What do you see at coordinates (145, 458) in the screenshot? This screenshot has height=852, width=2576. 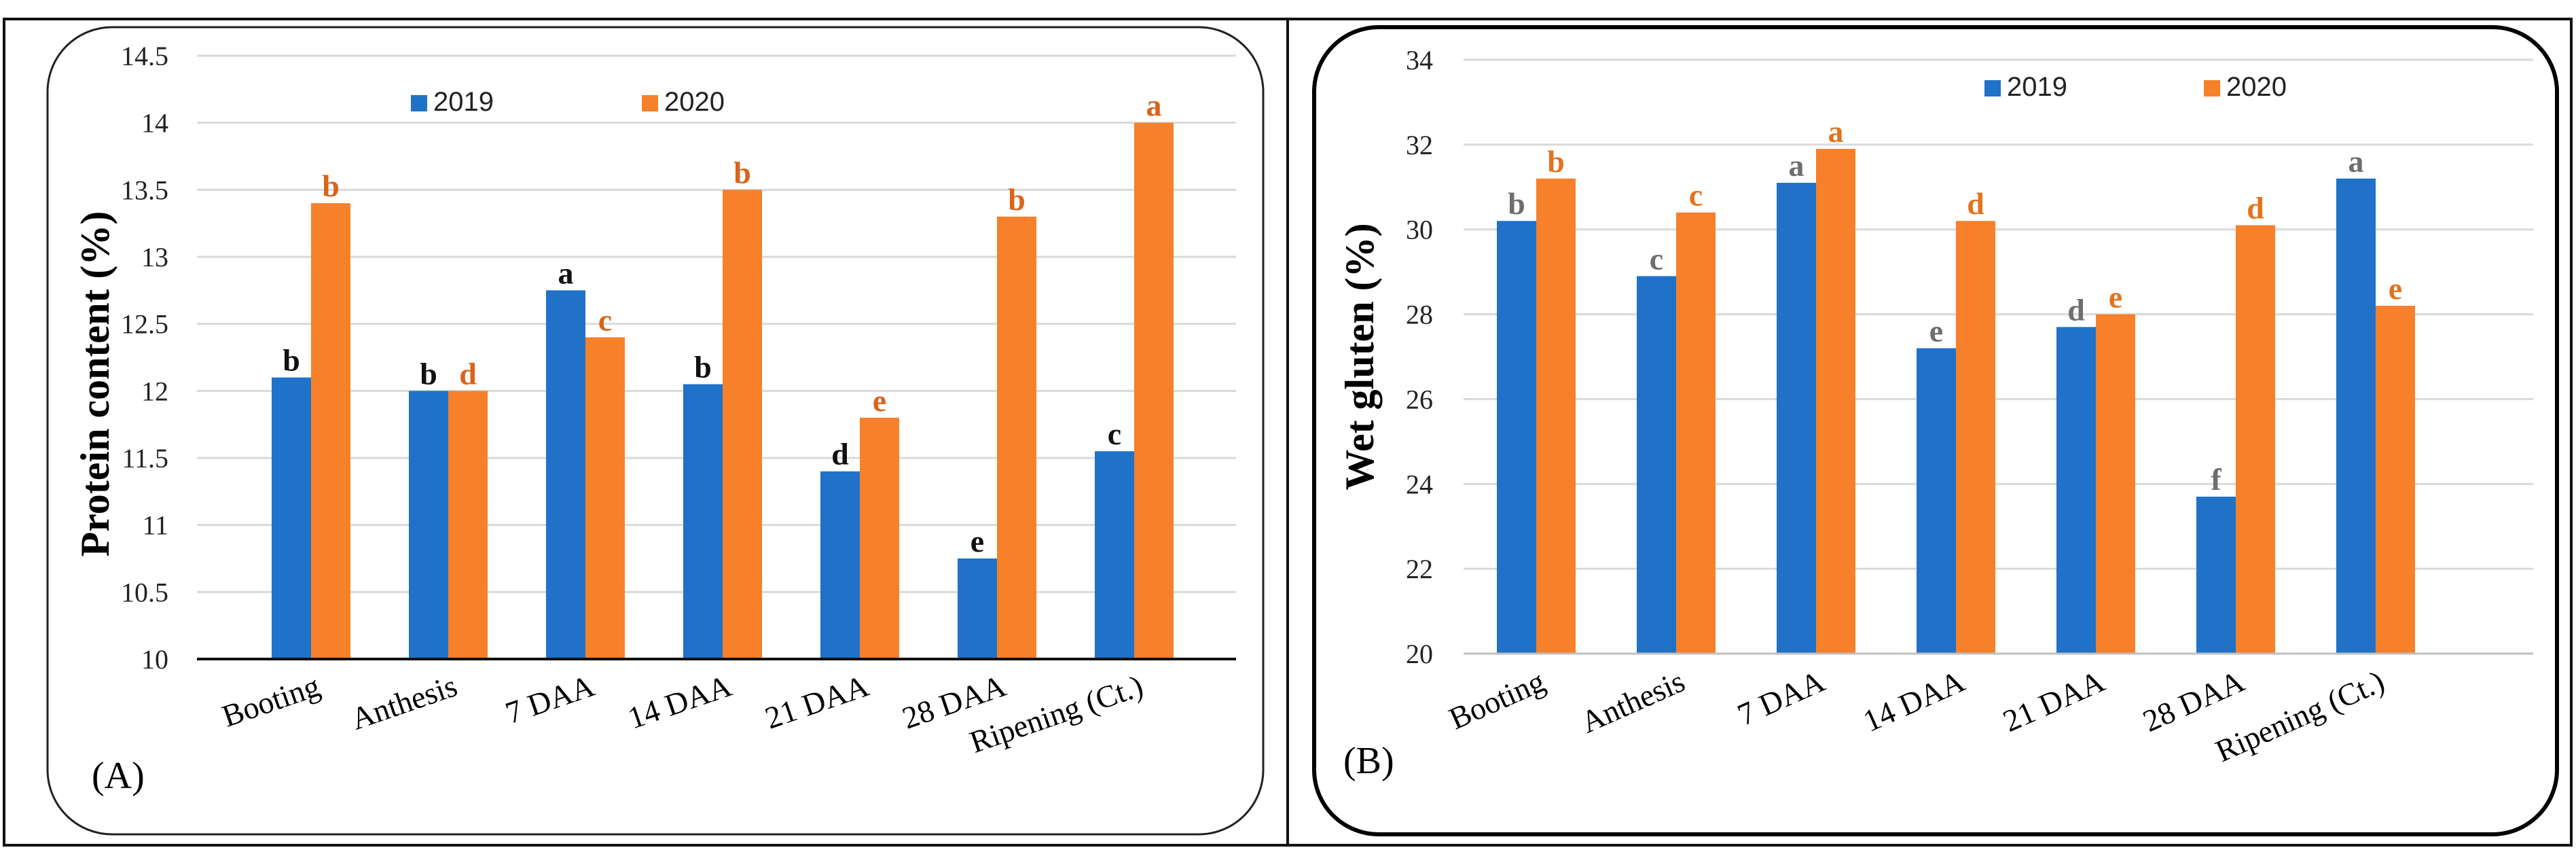 I see `panel-a-y-tick-label: 11.5` at bounding box center [145, 458].